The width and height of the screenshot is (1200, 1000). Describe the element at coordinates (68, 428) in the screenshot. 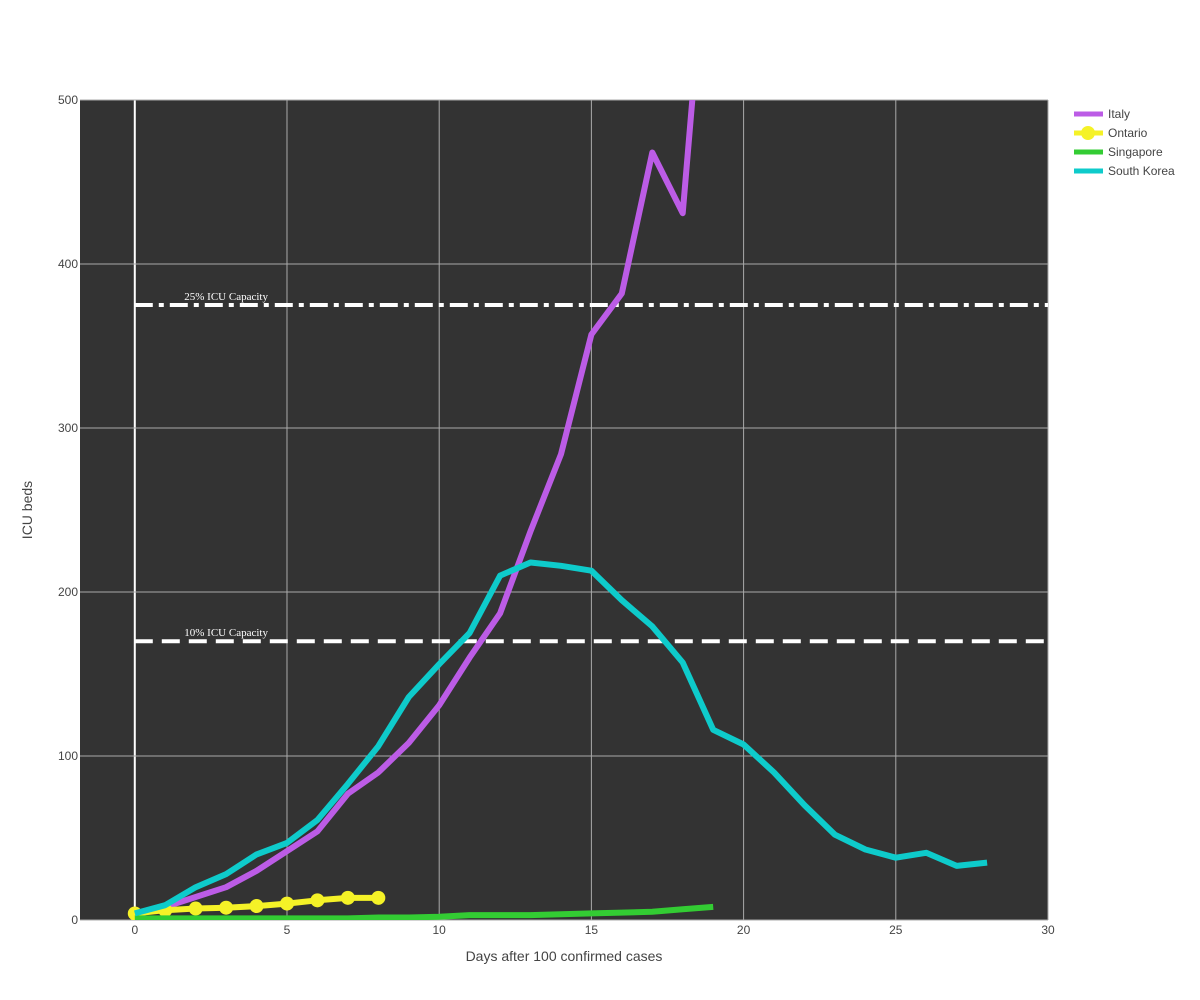

I see `y-tick-label: 300` at that location.